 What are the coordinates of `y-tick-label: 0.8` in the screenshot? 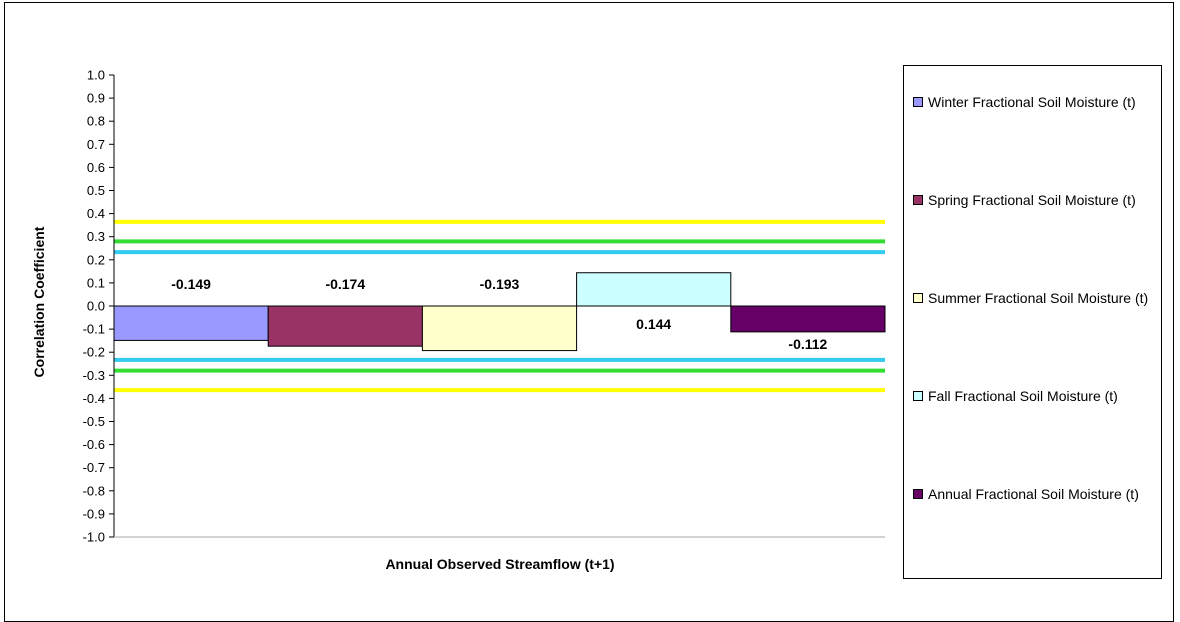 It's located at (96, 121).